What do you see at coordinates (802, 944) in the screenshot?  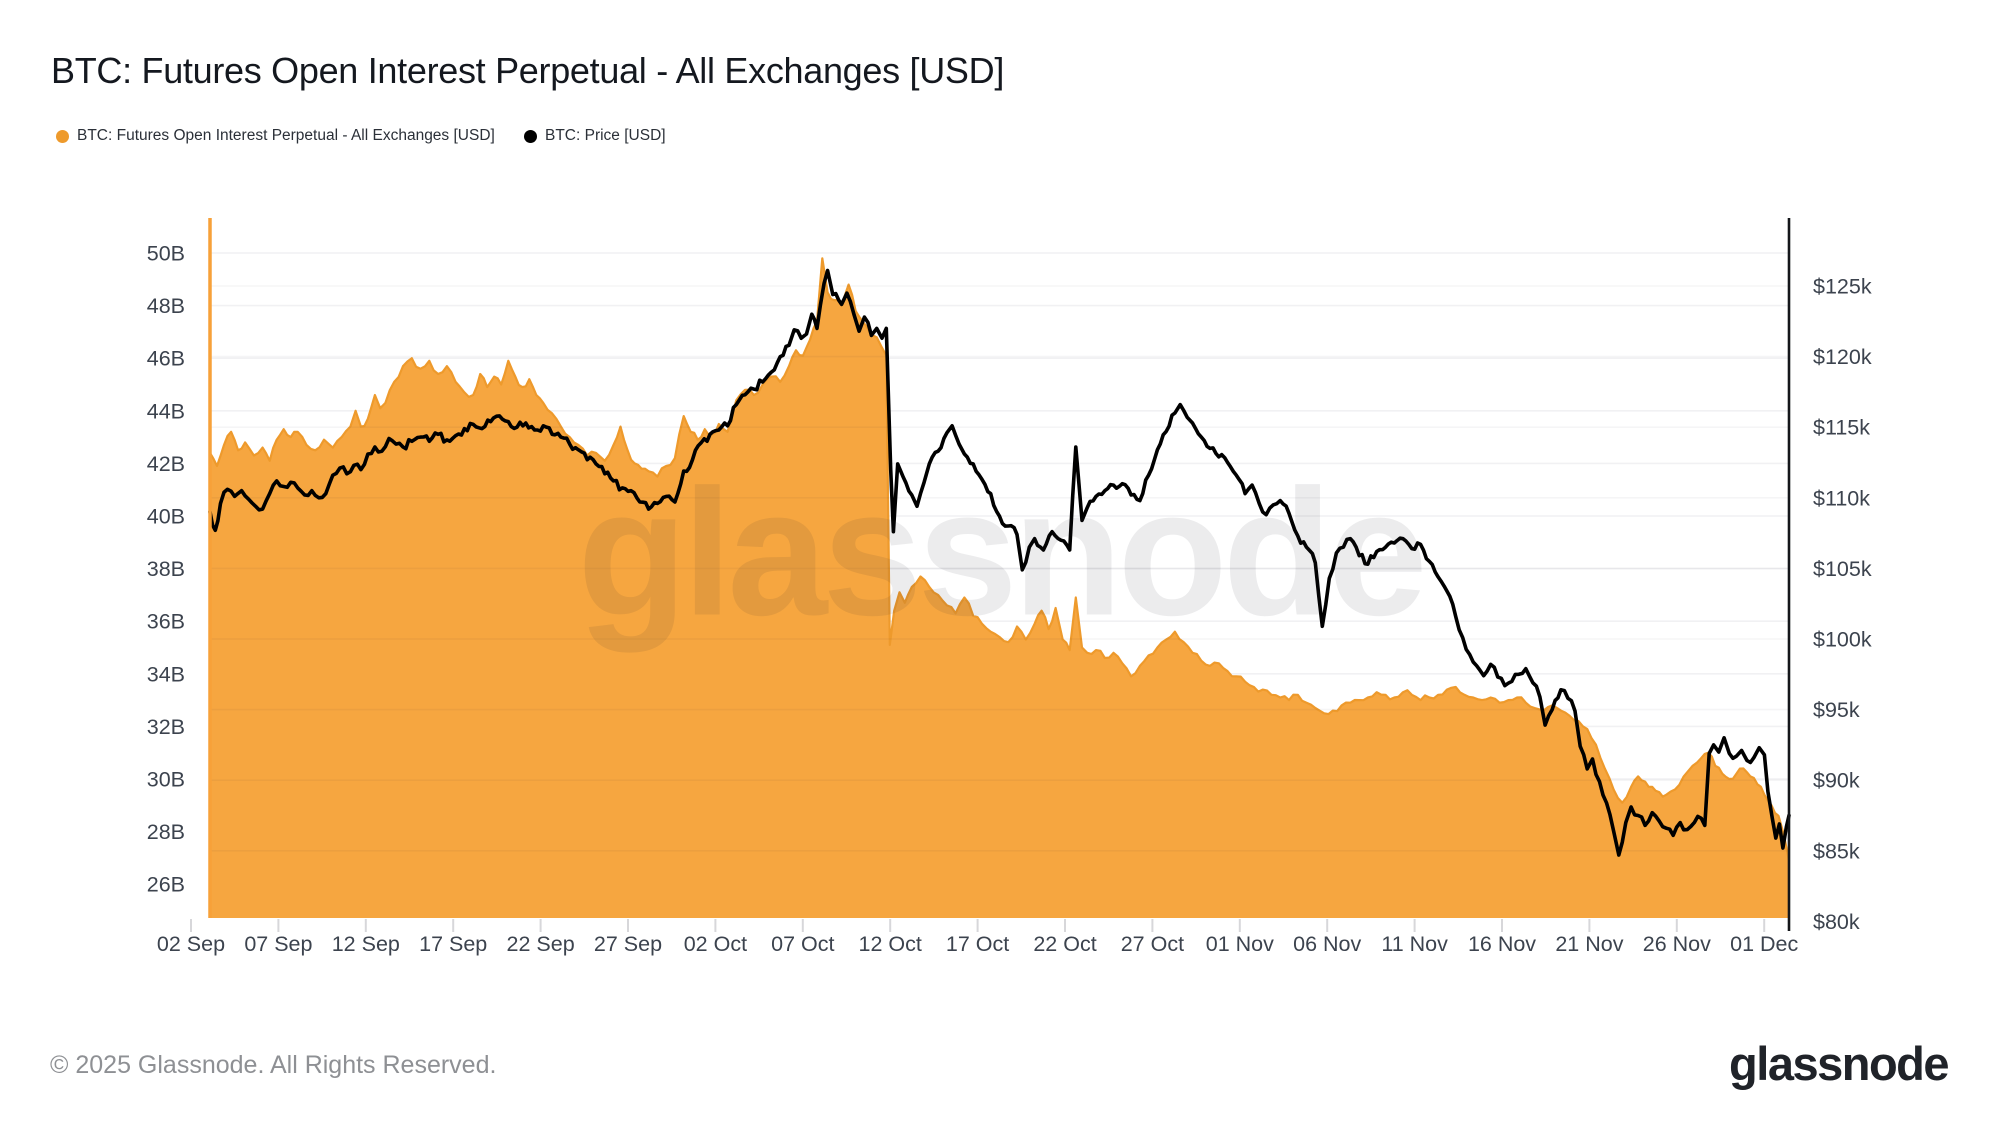 I see `x-axis-tick-label: 07 Oct` at bounding box center [802, 944].